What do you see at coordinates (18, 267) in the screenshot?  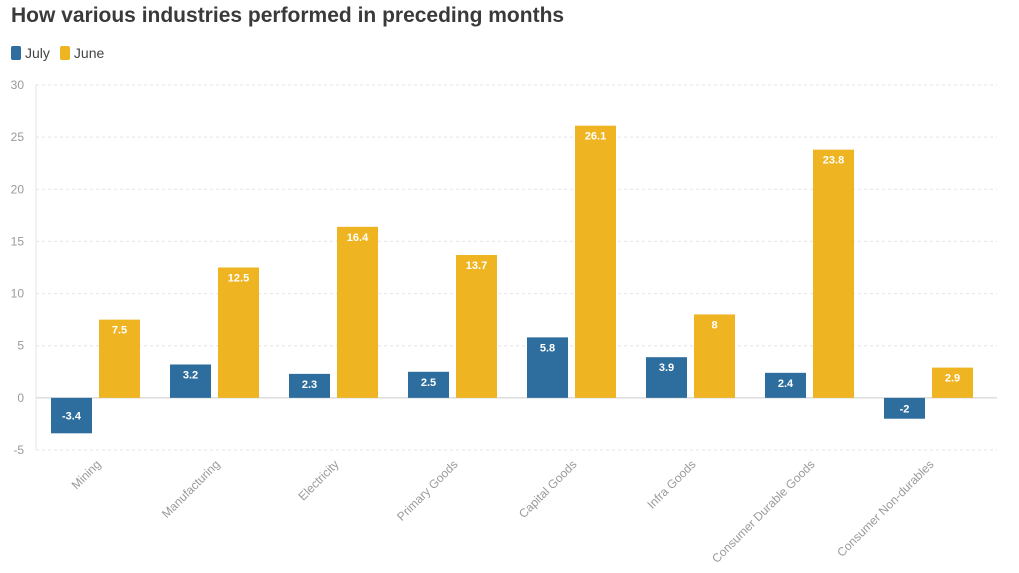 I see `y-axis: -5 0 5 10 15 20 25 30` at bounding box center [18, 267].